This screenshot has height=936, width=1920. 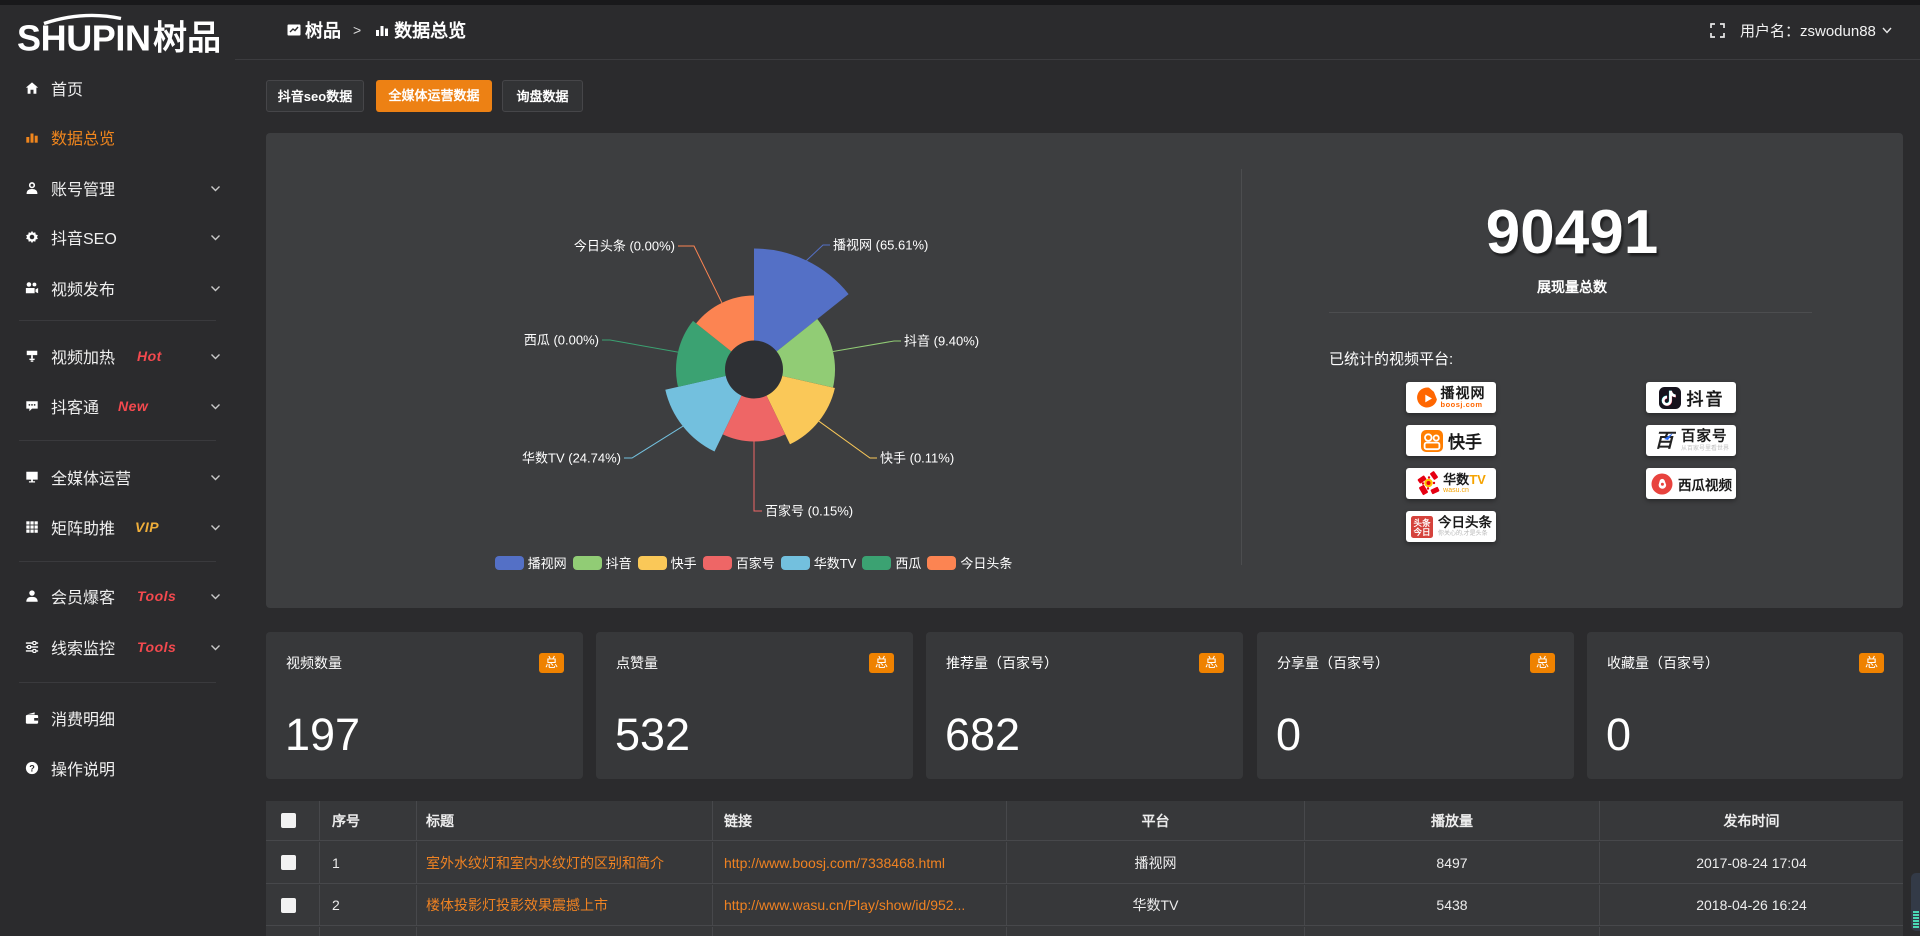 What do you see at coordinates (1422, 523) in the screenshot?
I see `svg-text: 头条` at bounding box center [1422, 523].